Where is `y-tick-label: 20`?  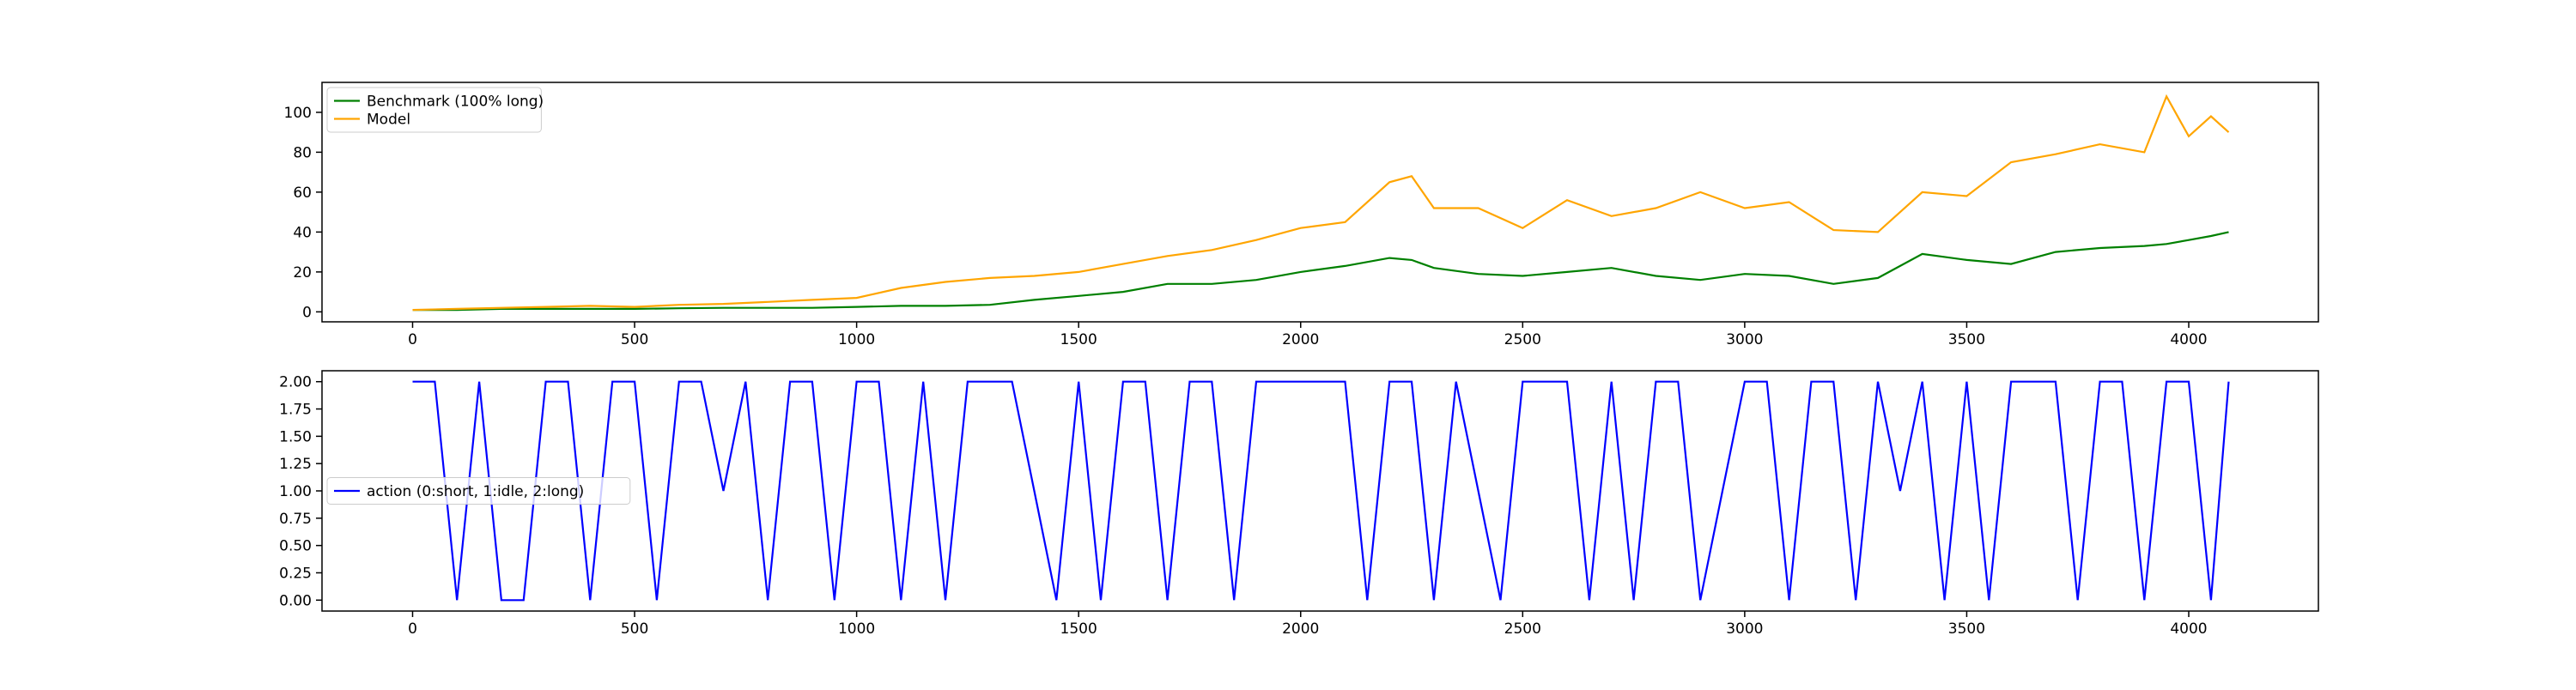 y-tick-label: 20 is located at coordinates (302, 272).